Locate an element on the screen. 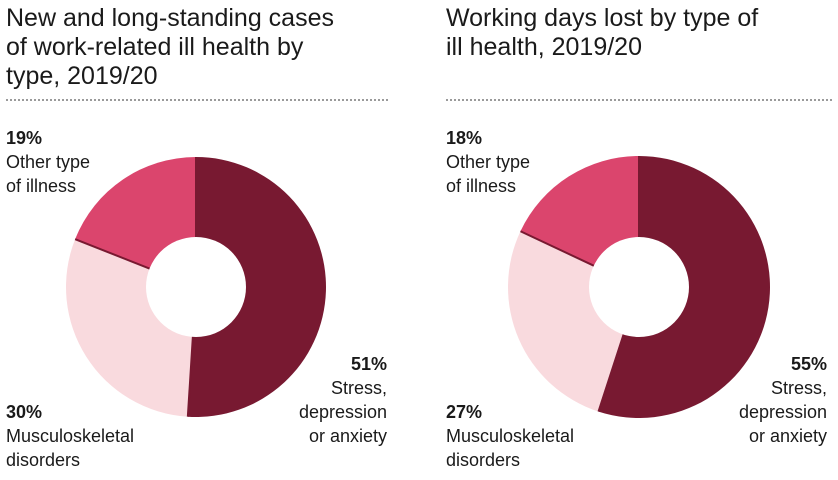 The image size is (838, 480). slice-percent: 51% is located at coordinates (368, 364).